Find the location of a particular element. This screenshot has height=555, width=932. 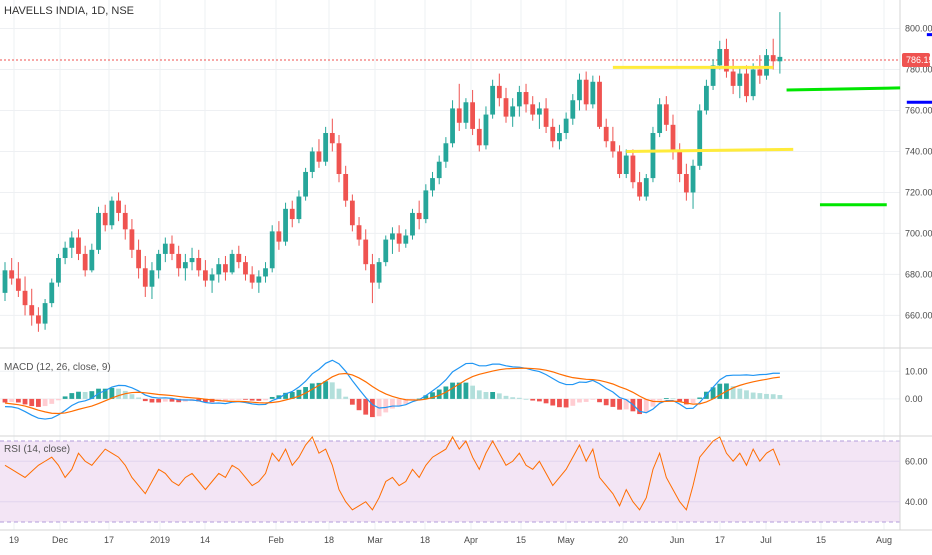

last-price-tag is located at coordinates (916, 60).